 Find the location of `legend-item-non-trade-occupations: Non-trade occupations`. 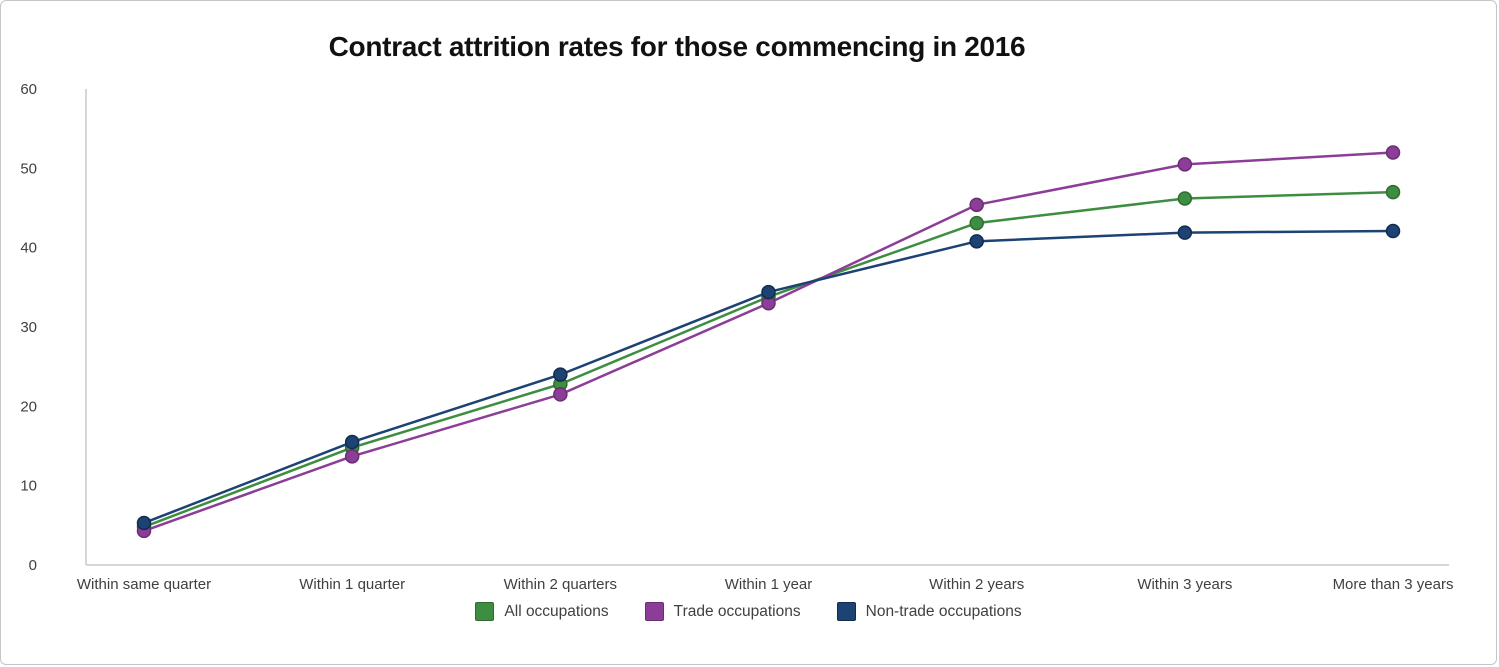

legend-item-non-trade-occupations: Non-trade occupations is located at coordinates (929, 611).